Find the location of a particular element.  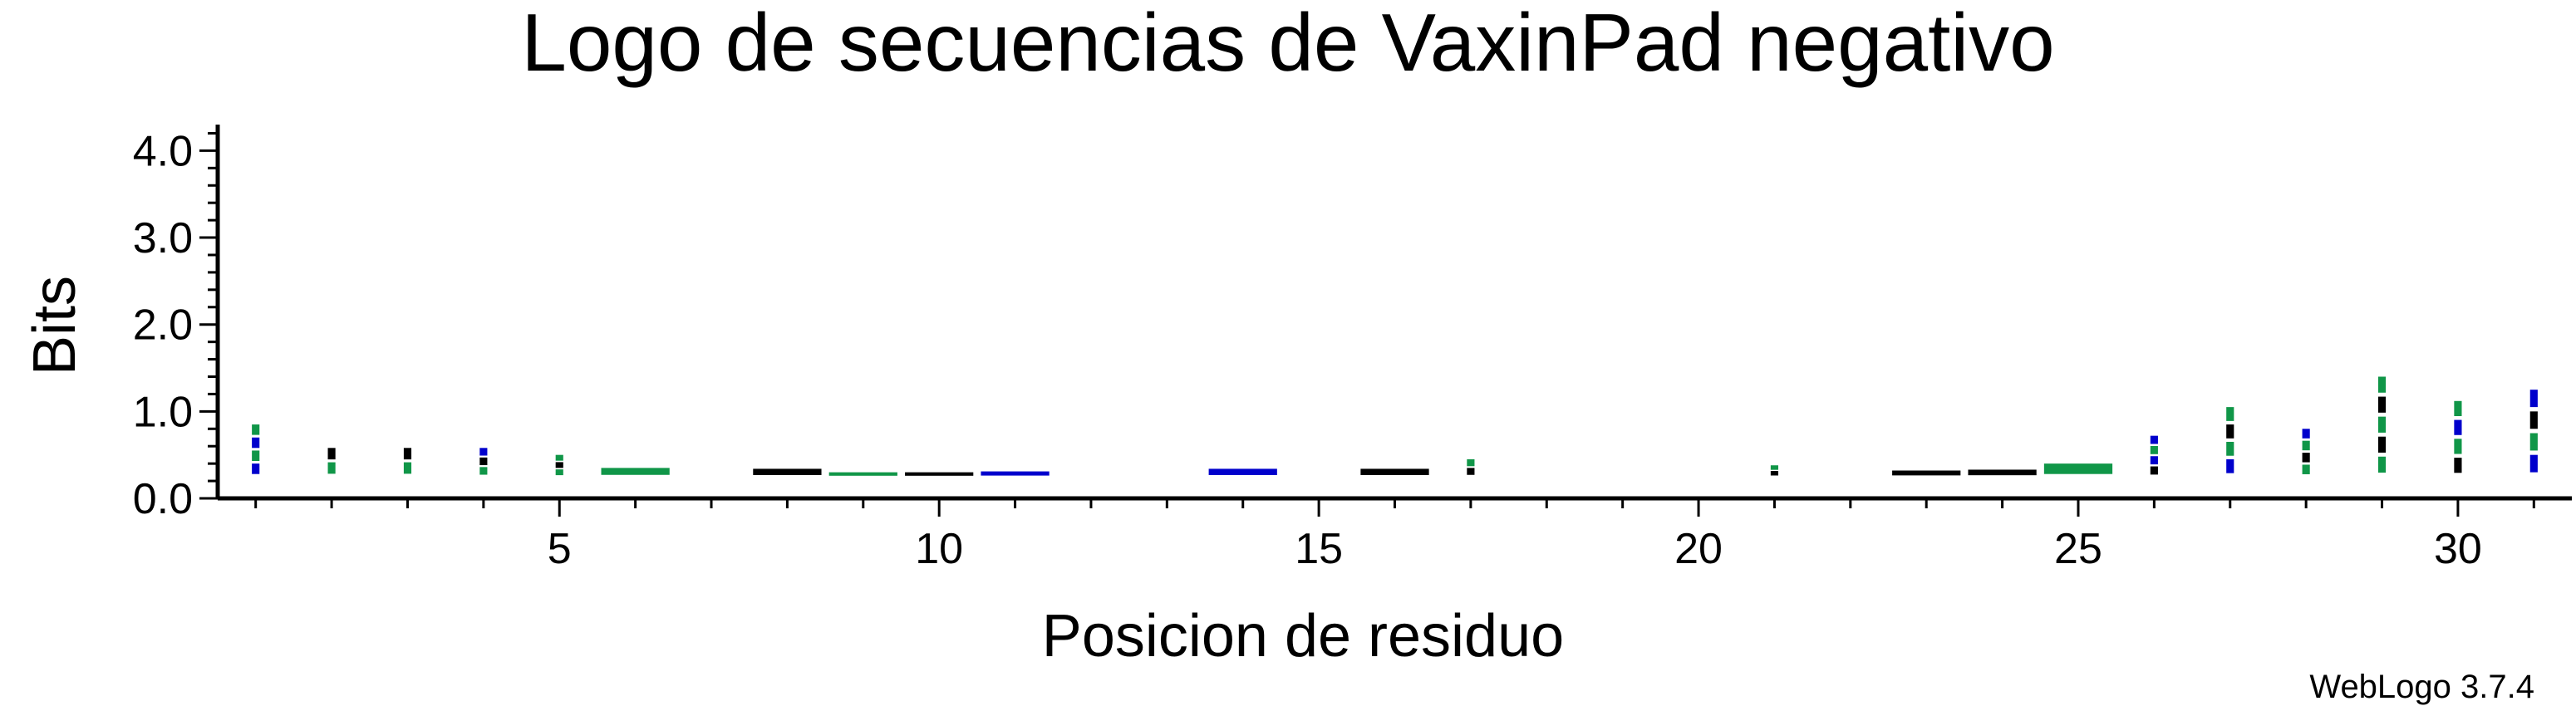

x-tick-label: 15 is located at coordinates (1319, 549).